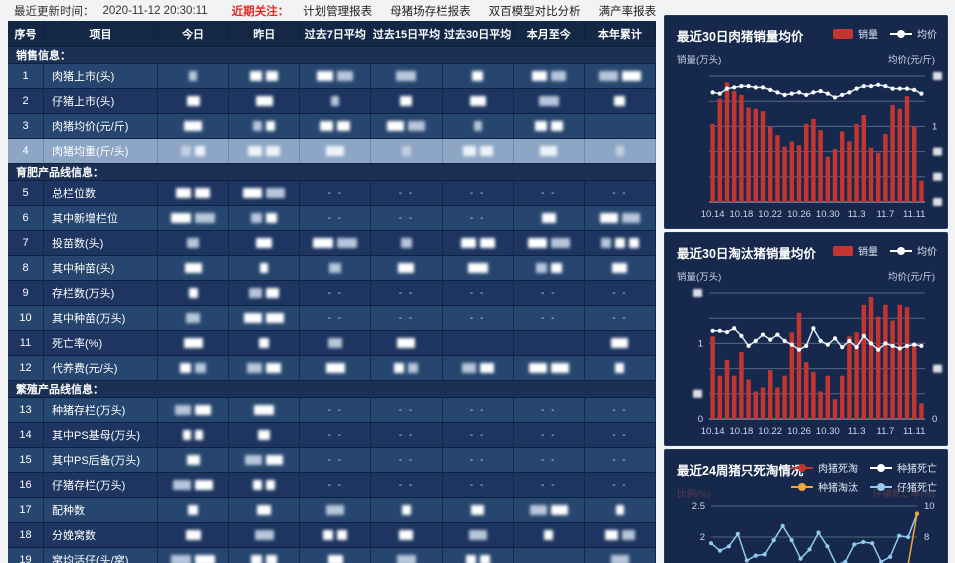  I want to click on table-row-2: 2 仔猪上市(头), so click(332, 101).